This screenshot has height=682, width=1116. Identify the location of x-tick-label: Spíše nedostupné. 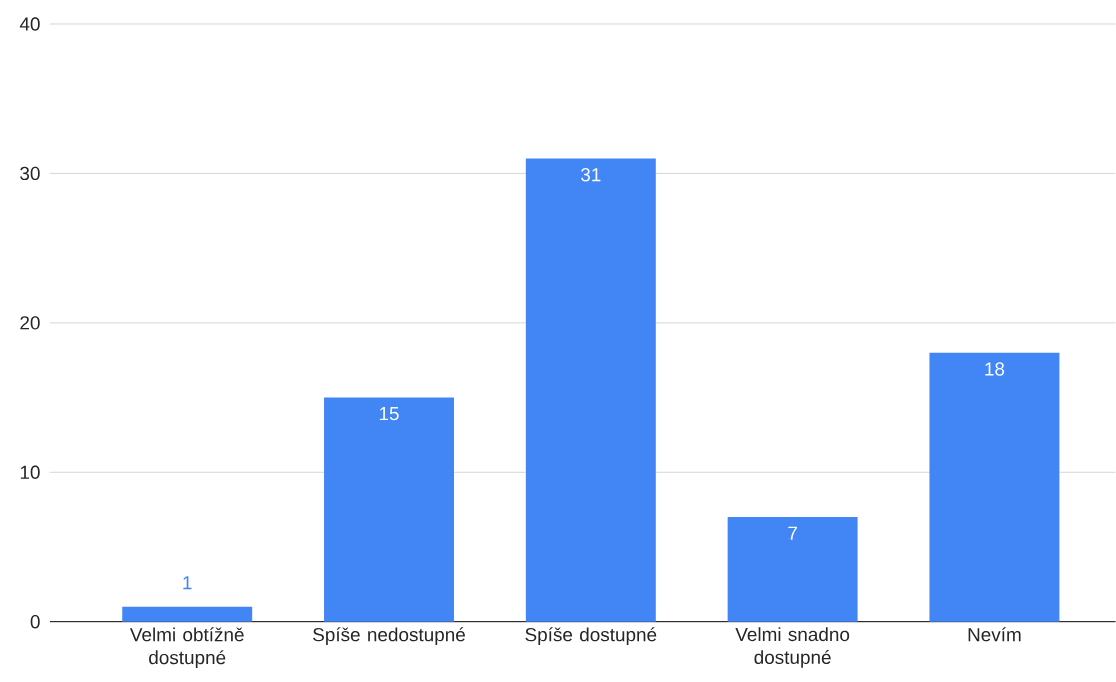
(389, 636).